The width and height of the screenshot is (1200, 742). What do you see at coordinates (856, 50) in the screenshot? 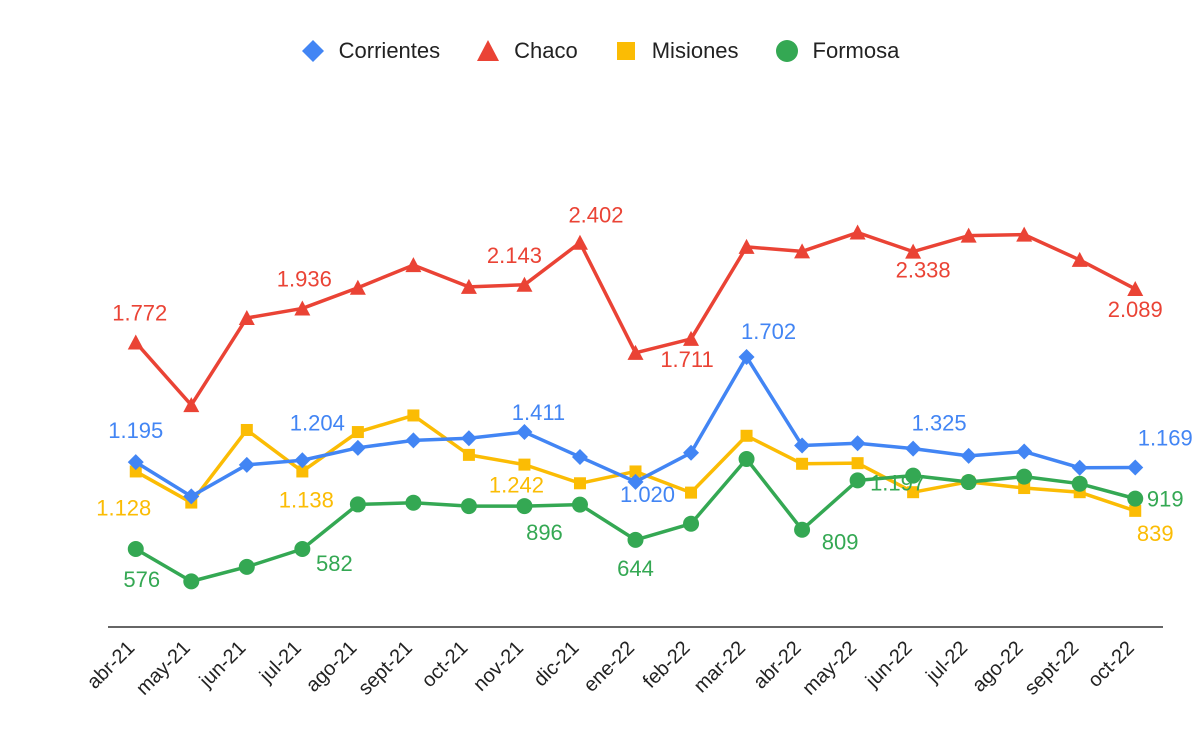
I see `legend-label: Formosa` at bounding box center [856, 50].